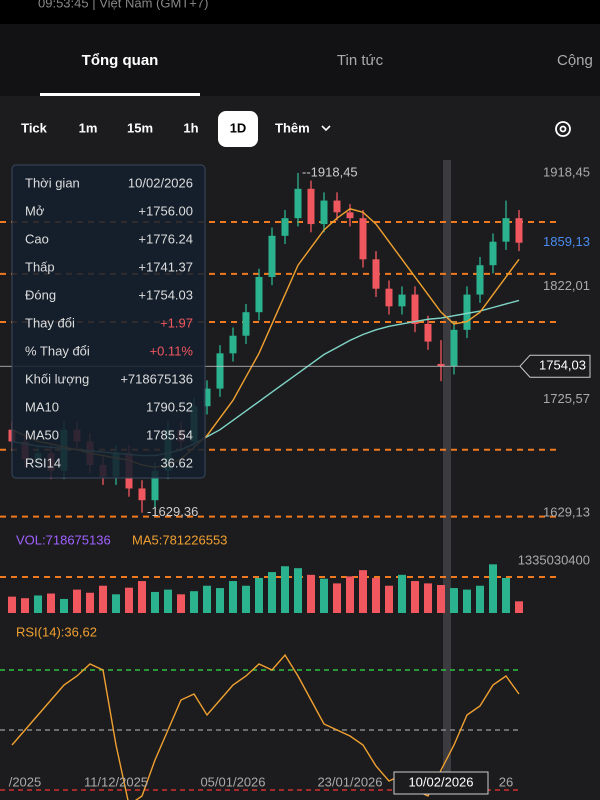 This screenshot has height=800, width=600. I want to click on status-text: 09:53:45 | Việt Nam (GMT+7), so click(123, 5).